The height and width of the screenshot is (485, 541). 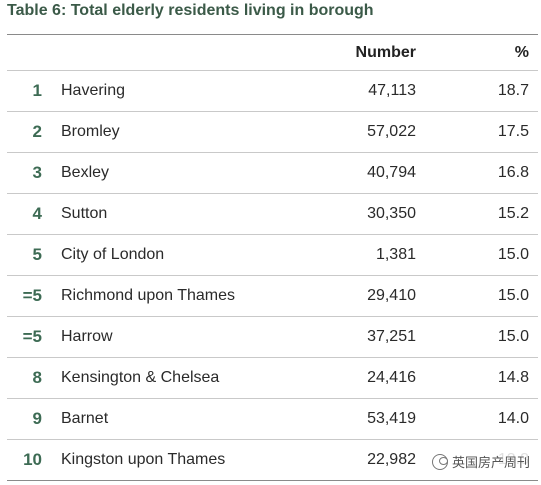 What do you see at coordinates (85, 172) in the screenshot?
I see `borough-name-cell: Bexley` at bounding box center [85, 172].